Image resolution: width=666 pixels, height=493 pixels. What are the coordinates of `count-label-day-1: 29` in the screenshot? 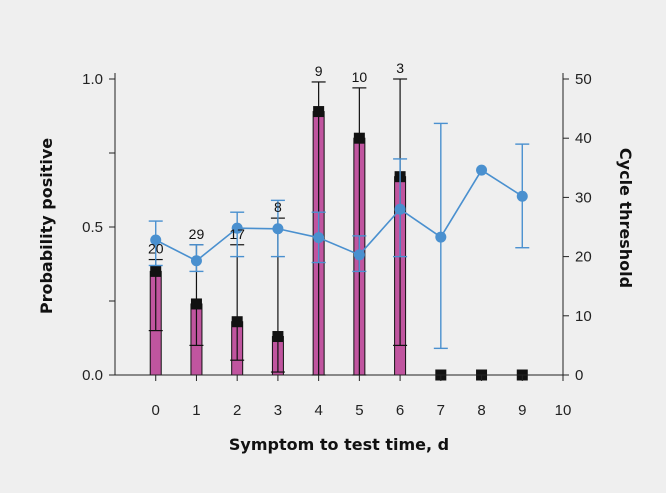 It's located at (197, 234).